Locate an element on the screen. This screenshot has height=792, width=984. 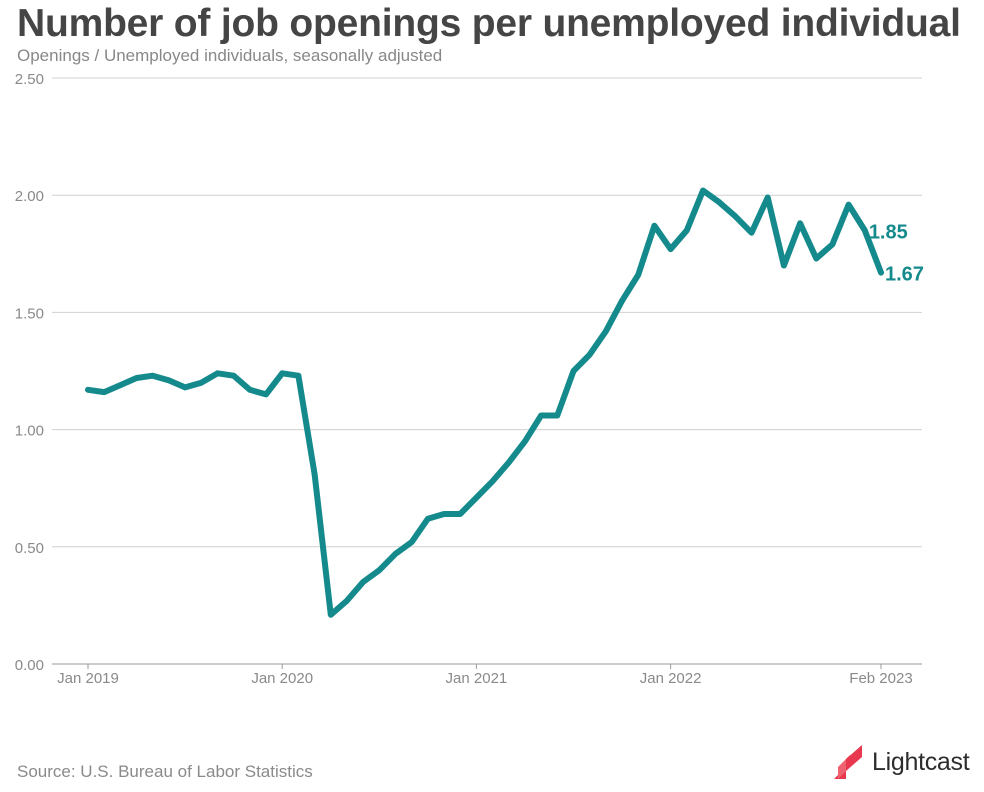
x-tick-label: Jan 2019 is located at coordinates (88, 678).